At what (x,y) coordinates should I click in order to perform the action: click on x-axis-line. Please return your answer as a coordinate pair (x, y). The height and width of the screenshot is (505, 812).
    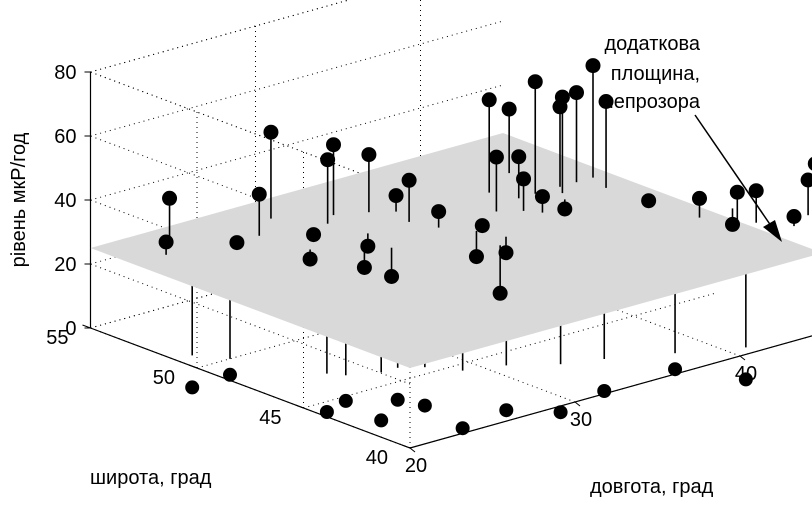
    Looking at the image, I should click on (610, 392).